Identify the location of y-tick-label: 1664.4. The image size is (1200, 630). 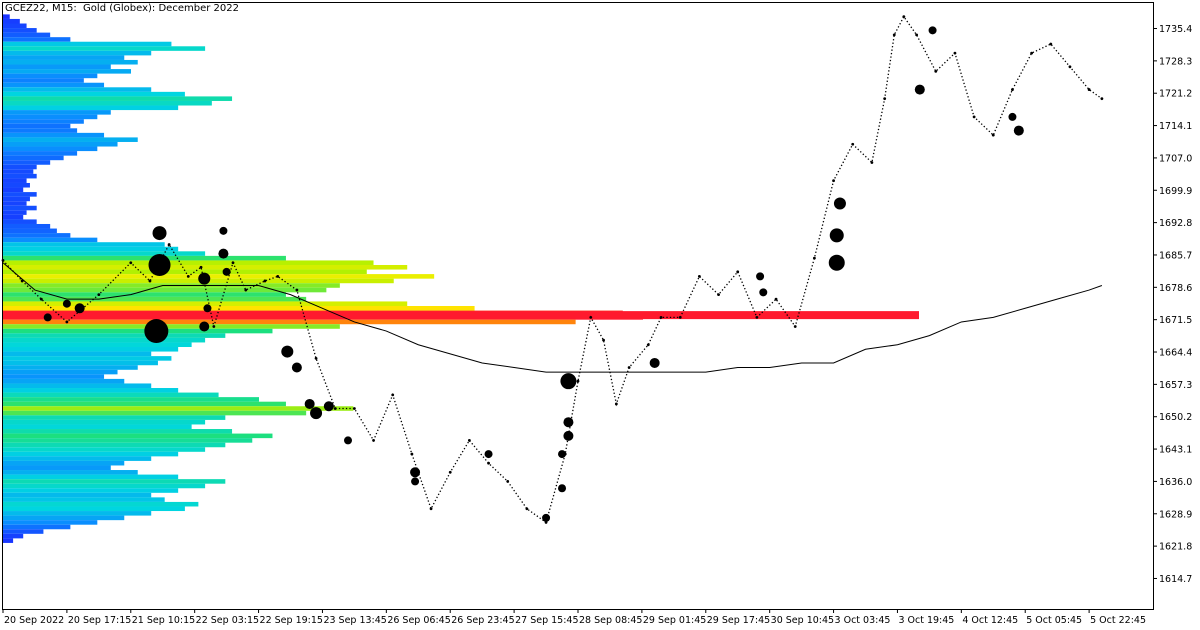
(1175, 353).